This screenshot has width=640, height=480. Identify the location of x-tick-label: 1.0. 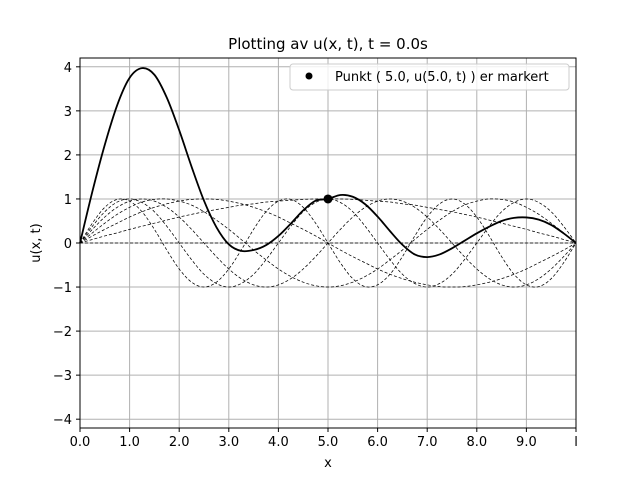
(129, 442).